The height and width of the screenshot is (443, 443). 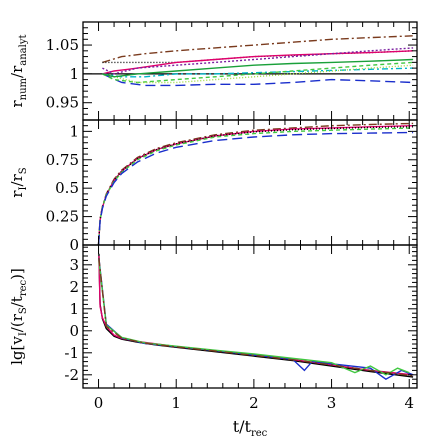 What do you see at coordinates (332, 403) in the screenshot?
I see `x-tick-label: 3` at bounding box center [332, 403].